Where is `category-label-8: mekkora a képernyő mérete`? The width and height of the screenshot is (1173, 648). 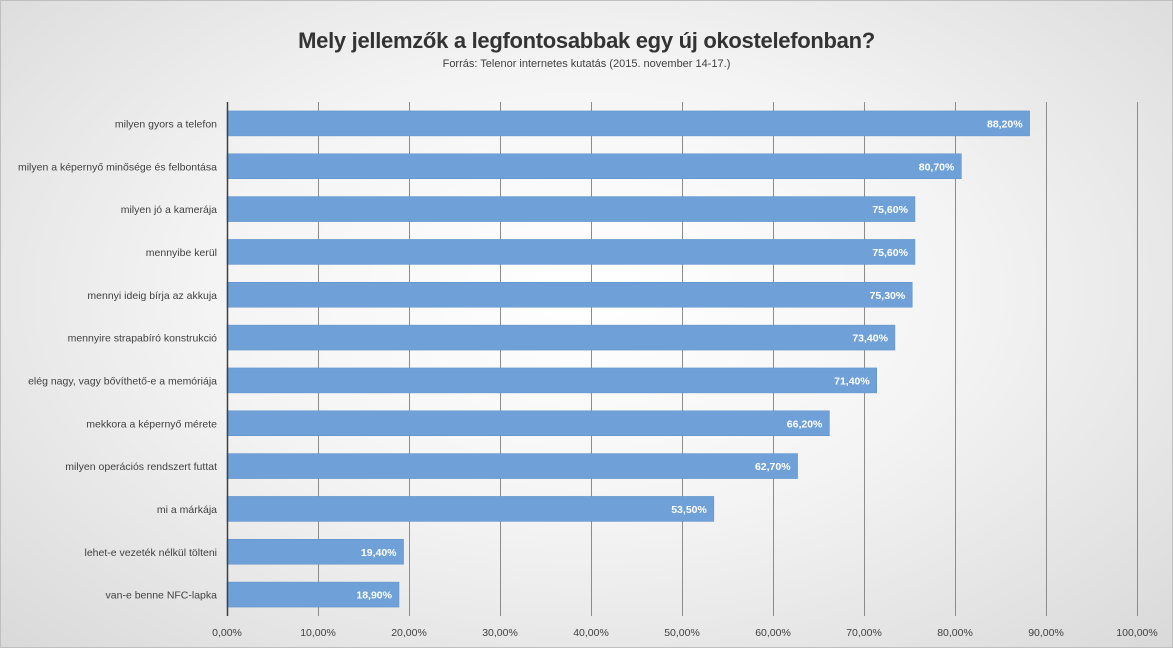 category-label-8: mekkora a képernyő mérete is located at coordinates (151, 424).